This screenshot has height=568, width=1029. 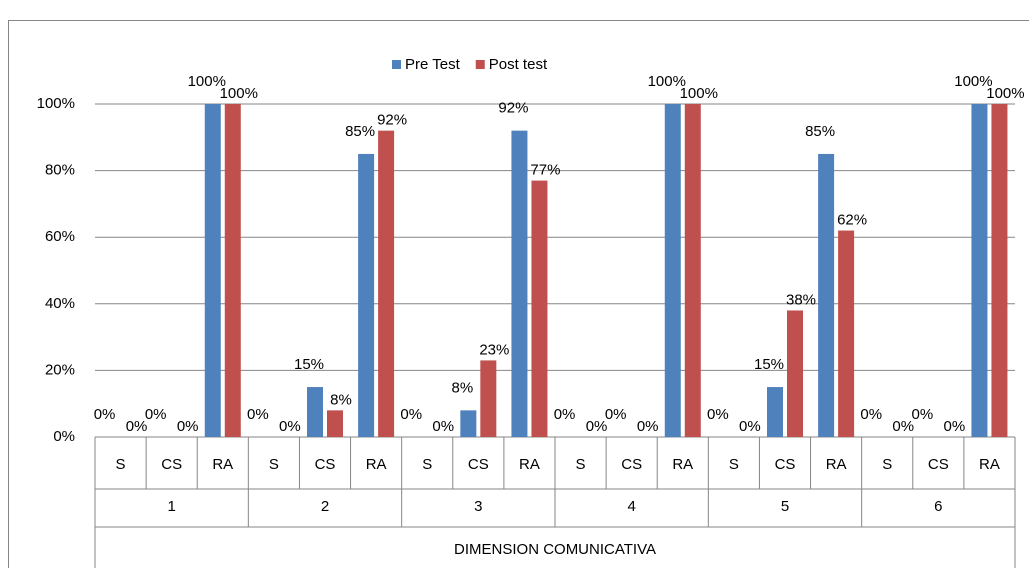 What do you see at coordinates (852, 220) in the screenshot?
I see `data-label: 62%` at bounding box center [852, 220].